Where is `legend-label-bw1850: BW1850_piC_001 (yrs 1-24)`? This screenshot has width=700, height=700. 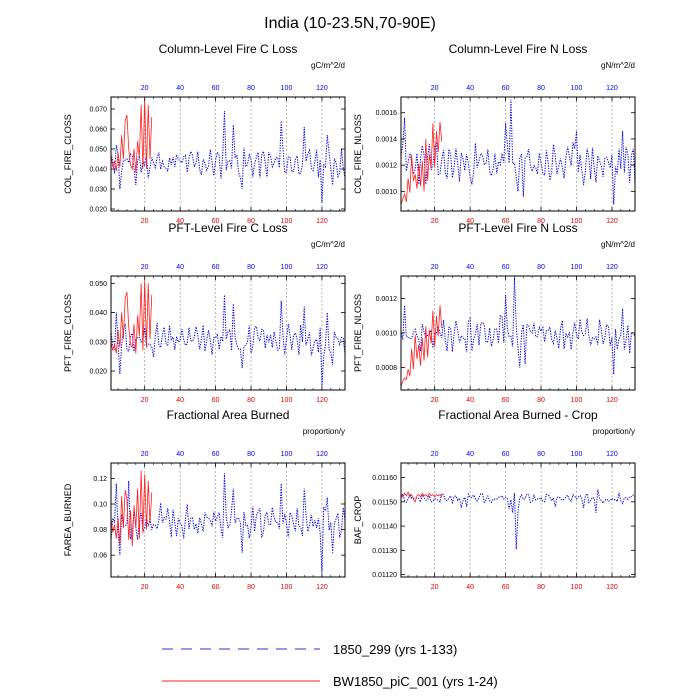
legend-label-bw1850: BW1850_piC_001 (yrs 1-24) is located at coordinates (415, 681).